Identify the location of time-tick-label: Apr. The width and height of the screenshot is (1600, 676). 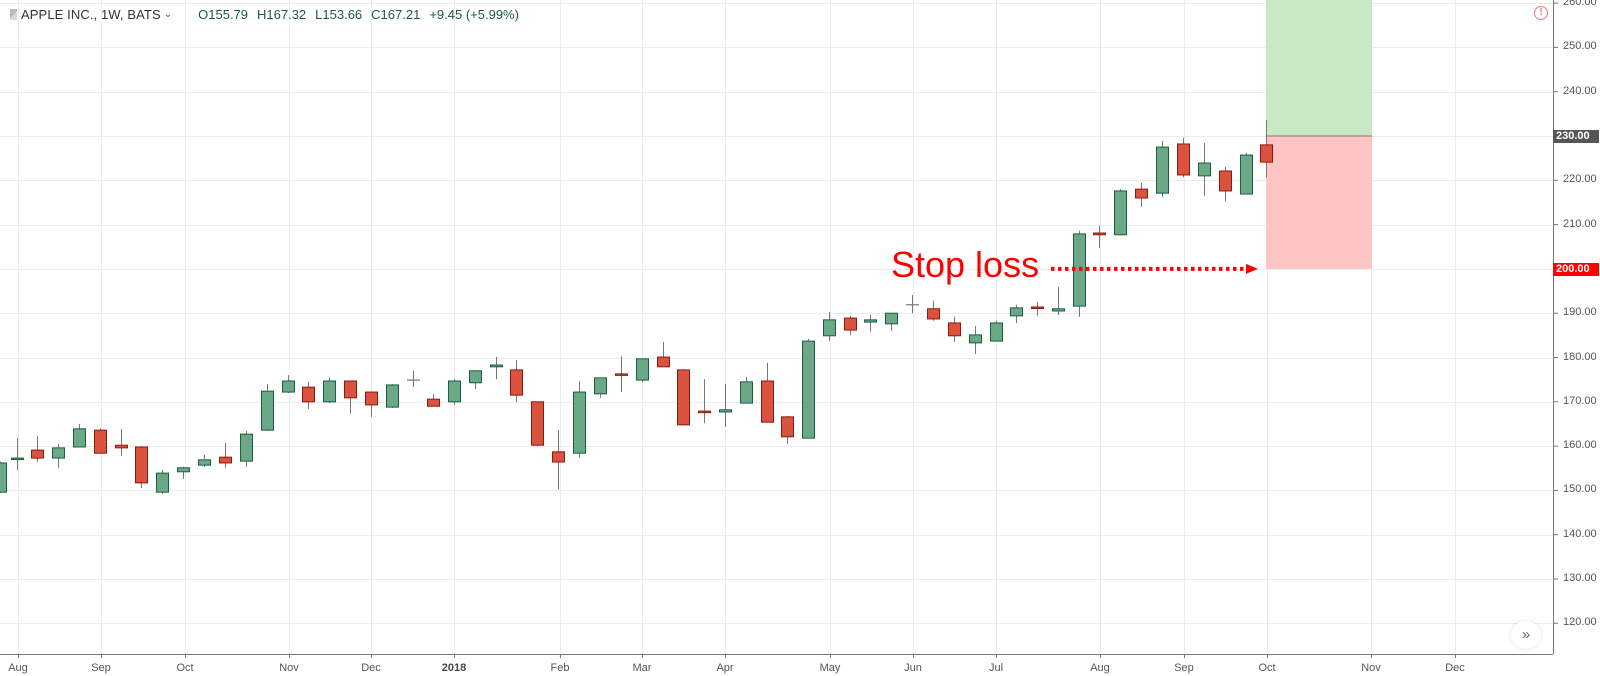
(725, 668).